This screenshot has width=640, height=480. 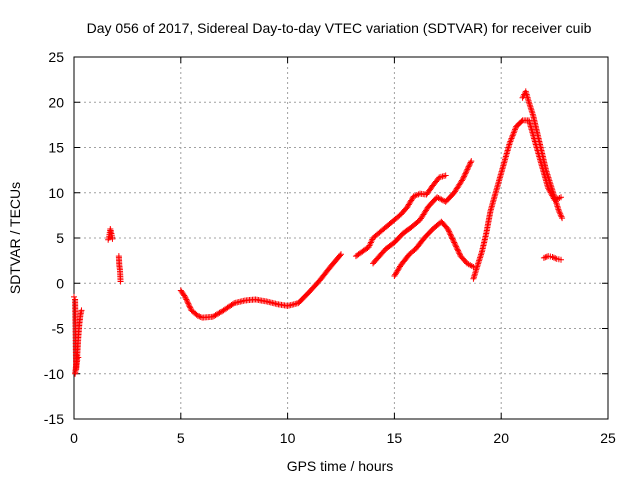 I want to click on y-tick-label: 0, so click(x=60, y=283).